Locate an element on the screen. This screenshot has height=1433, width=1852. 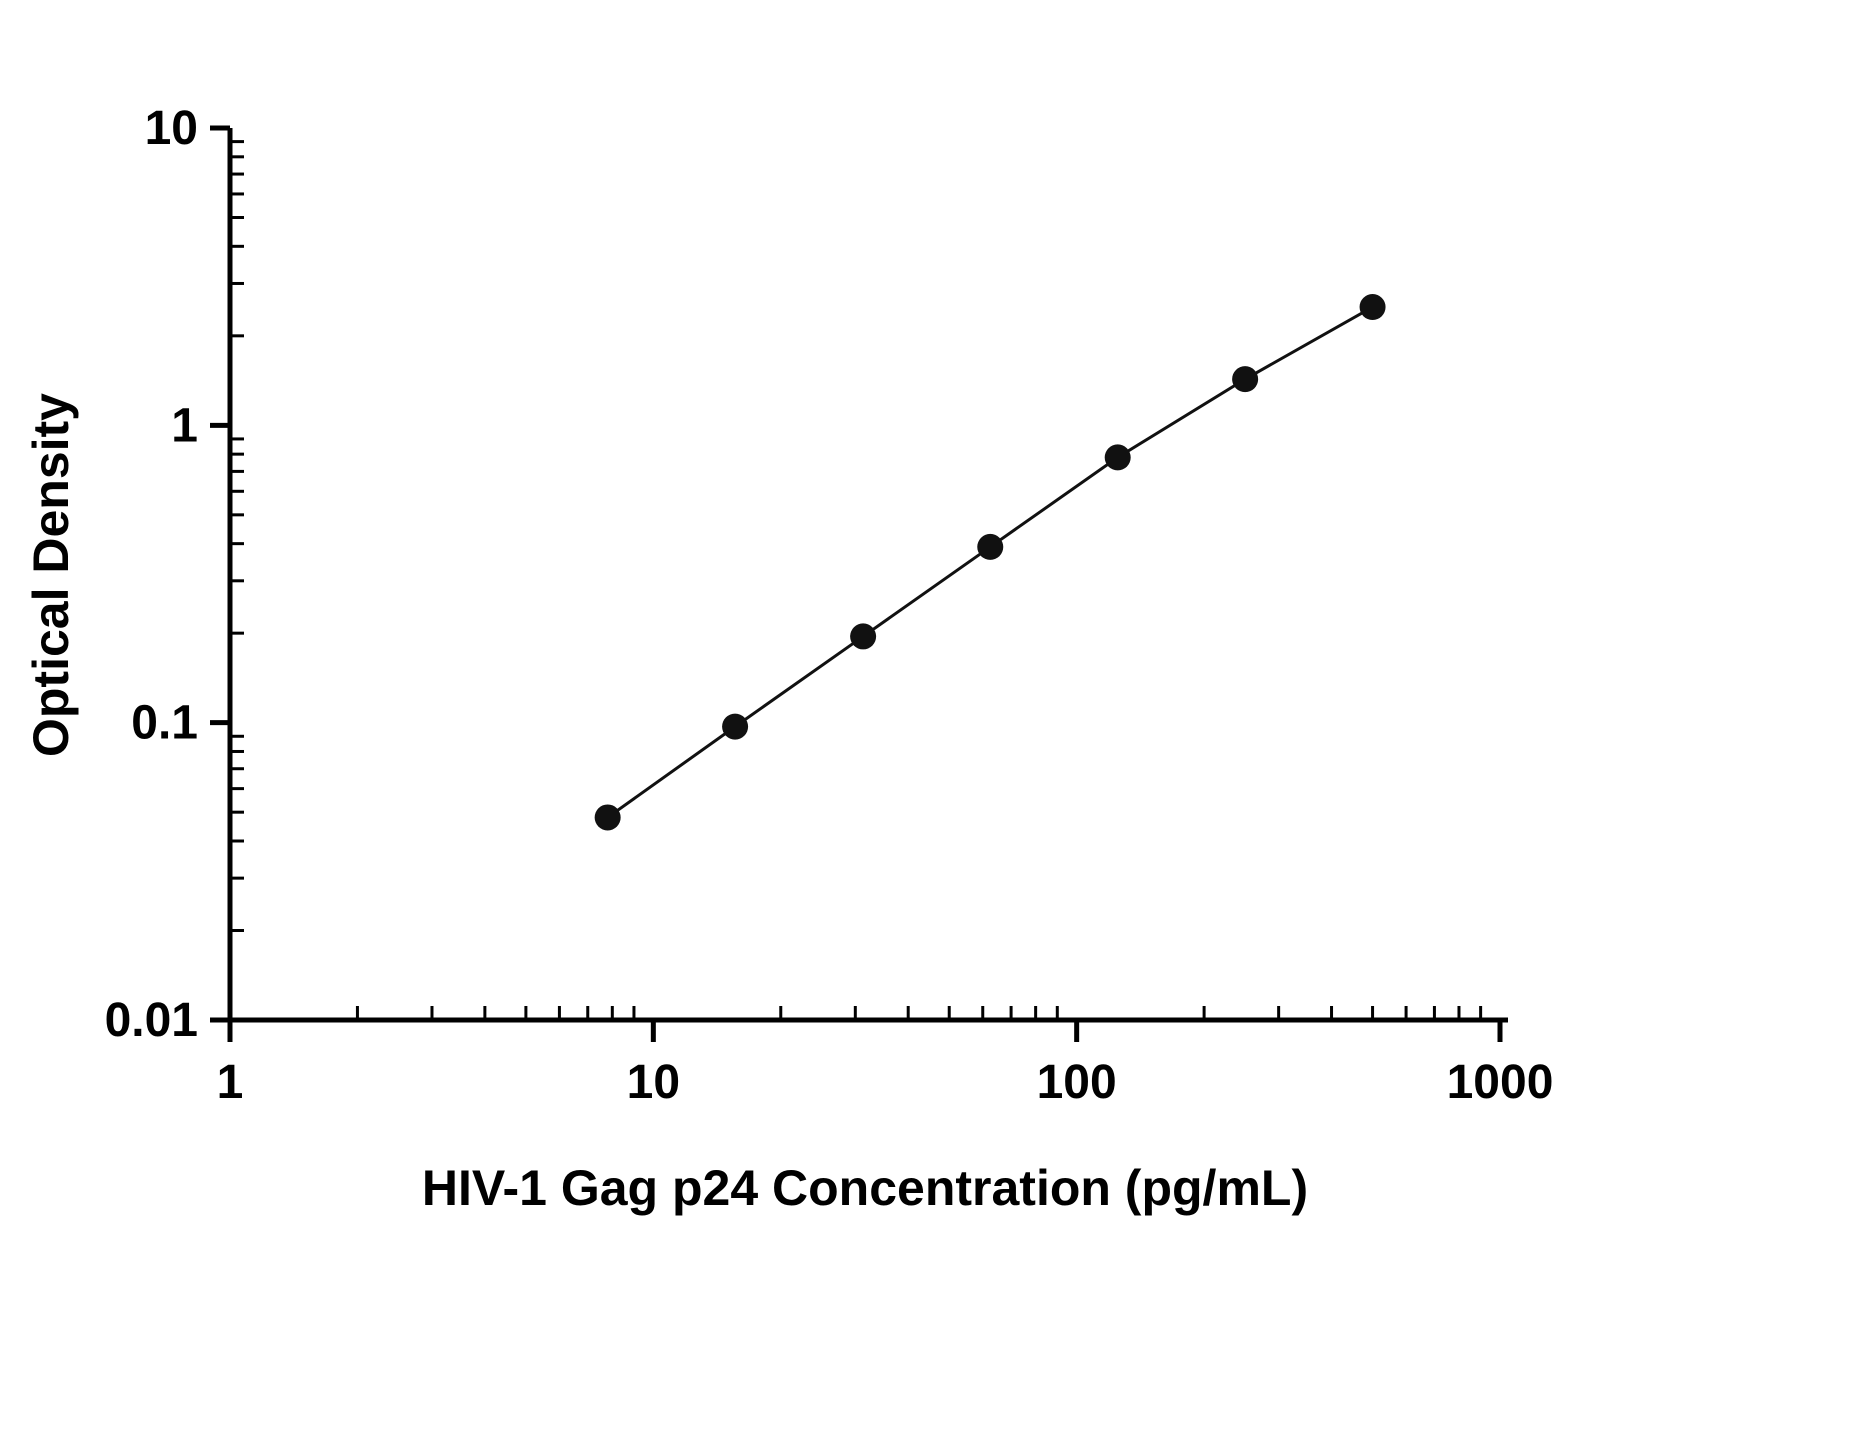
x-tick-label: 100 is located at coordinates (1077, 1082).